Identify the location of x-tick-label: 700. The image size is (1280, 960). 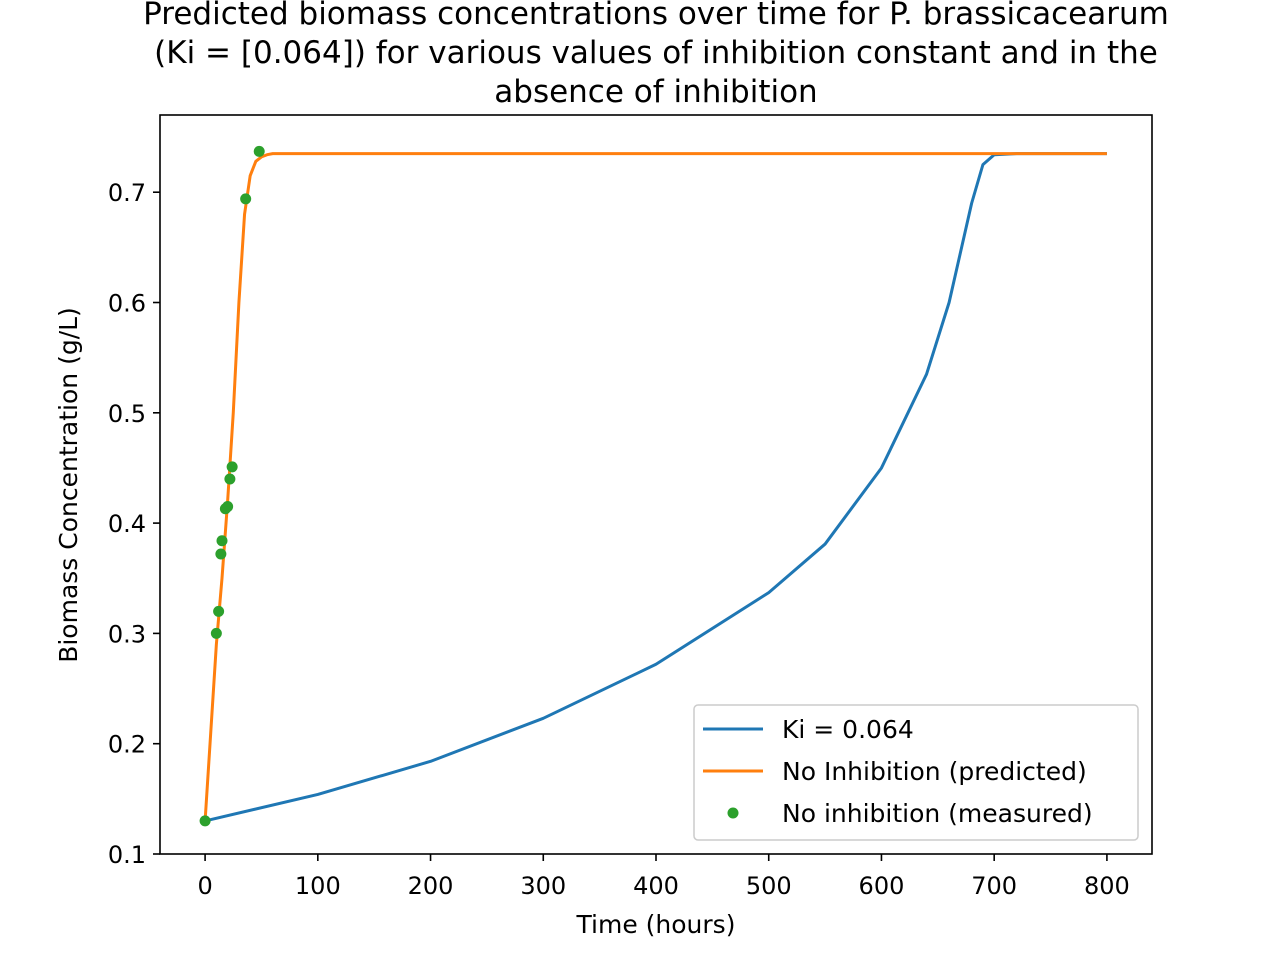
(994, 886).